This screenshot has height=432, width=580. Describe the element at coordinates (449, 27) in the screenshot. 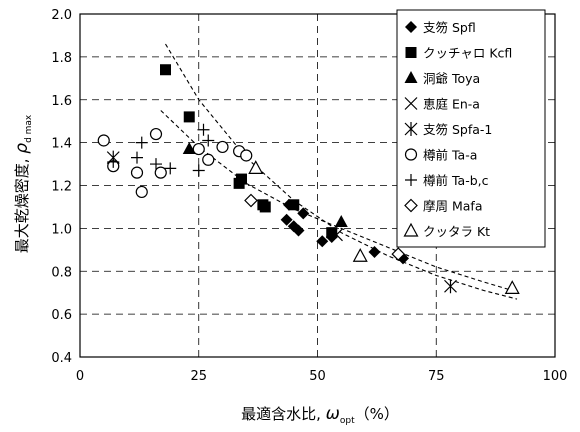

I see `legend-label: 支笏 Spfl` at that location.